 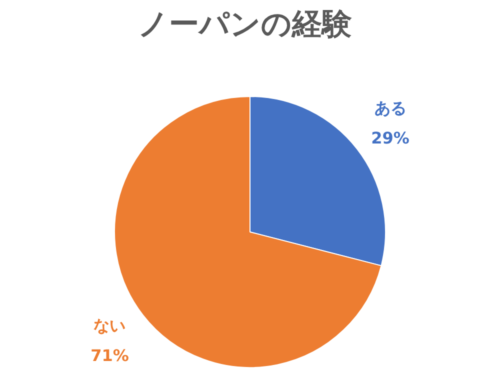 What do you see at coordinates (390, 108) in the screenshot?
I see `slice-label: ある` at bounding box center [390, 108].